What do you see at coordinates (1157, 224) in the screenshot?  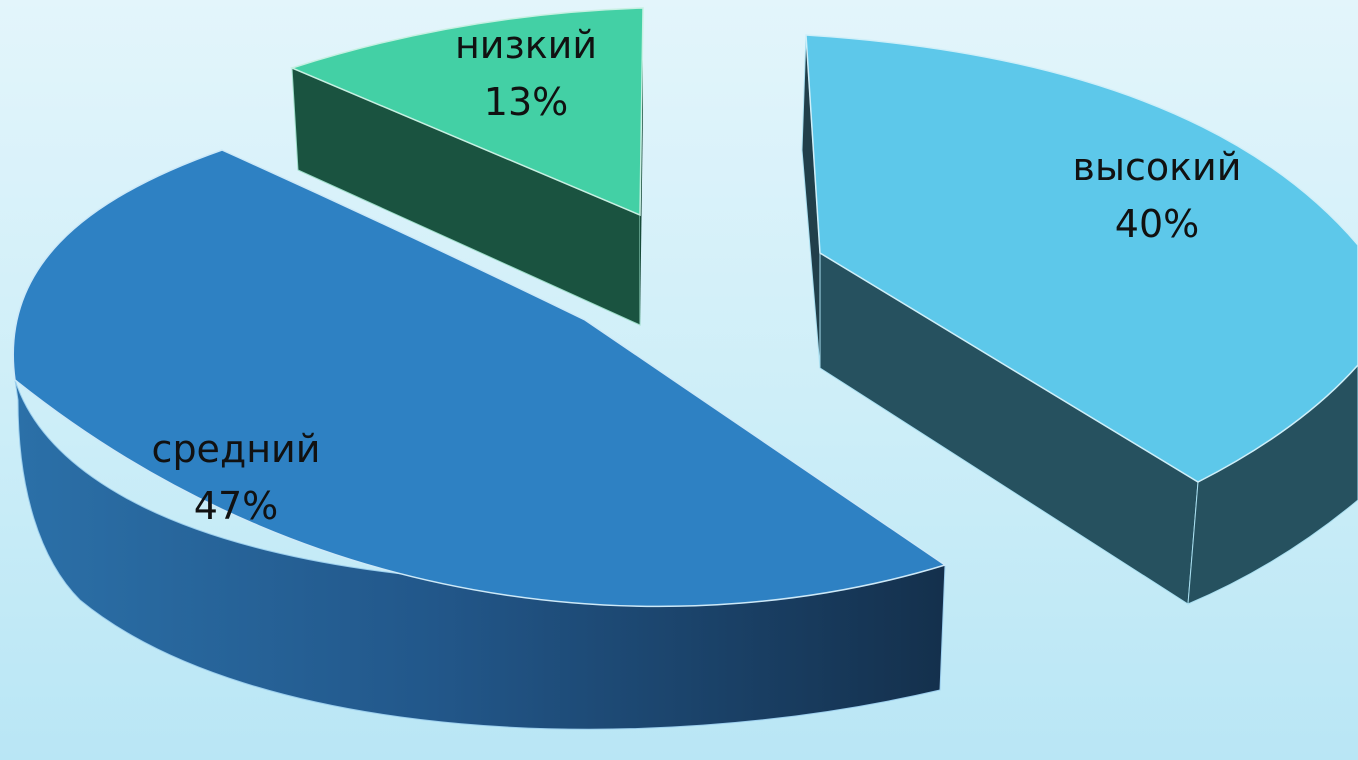 I see `slice-label-vysokiy-value: 40%` at bounding box center [1157, 224].